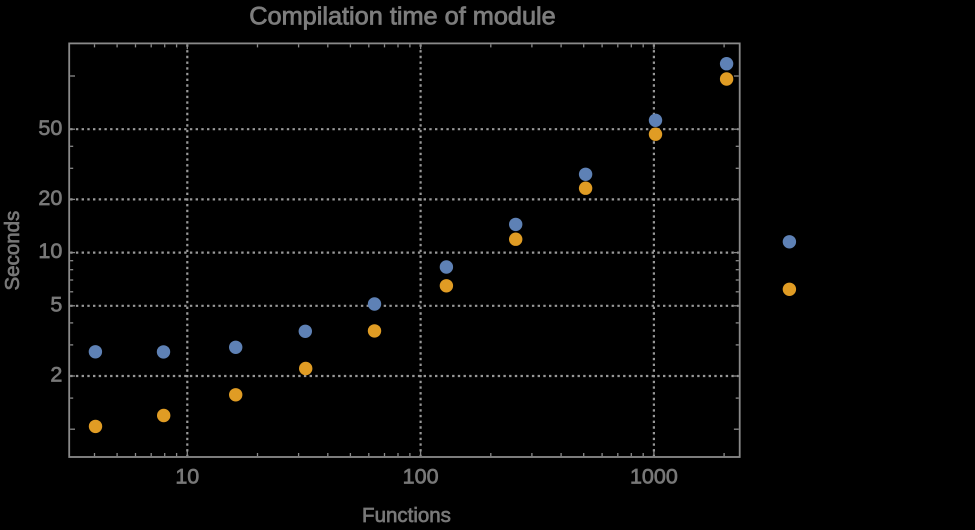 The height and width of the screenshot is (530, 975). What do you see at coordinates (50, 128) in the screenshot?
I see `svg-text: 50` at bounding box center [50, 128].